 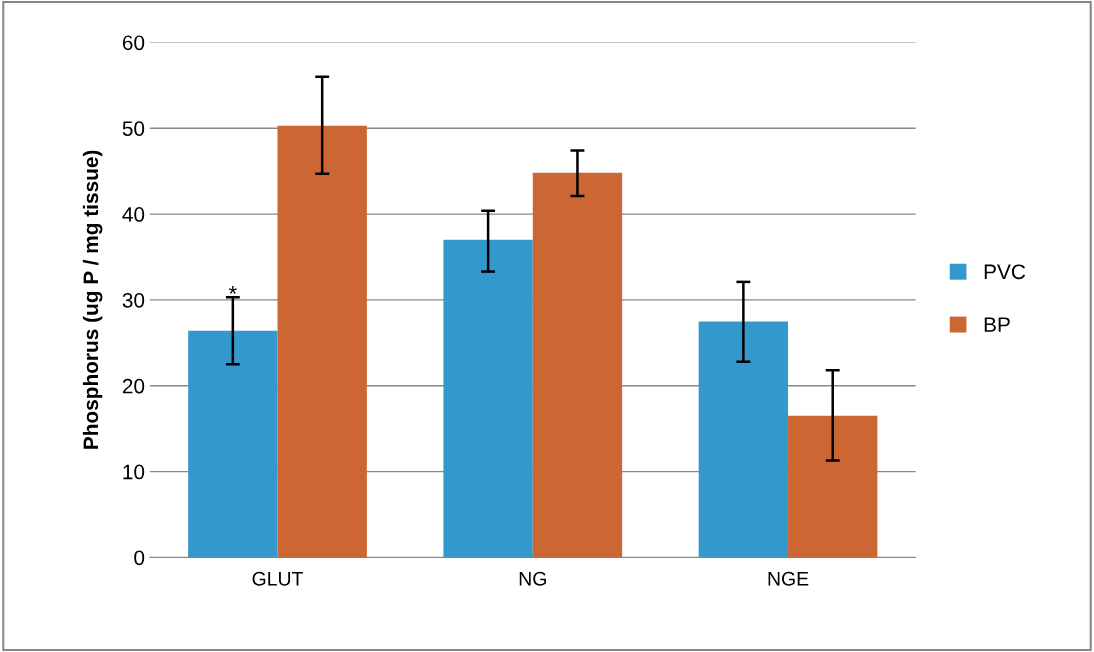 I want to click on x-tick-label: NGE, so click(x=788, y=578).